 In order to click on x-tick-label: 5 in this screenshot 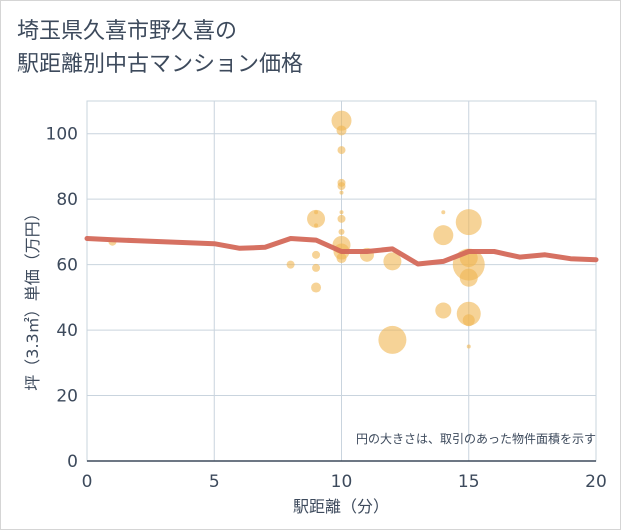, I will do `click(214, 482)`.